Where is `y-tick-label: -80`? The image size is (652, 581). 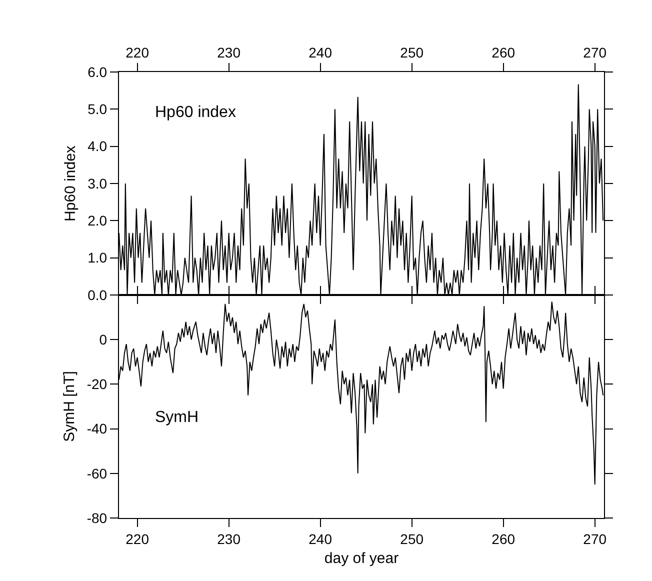
y-tick-label: -80 is located at coordinates (97, 518).